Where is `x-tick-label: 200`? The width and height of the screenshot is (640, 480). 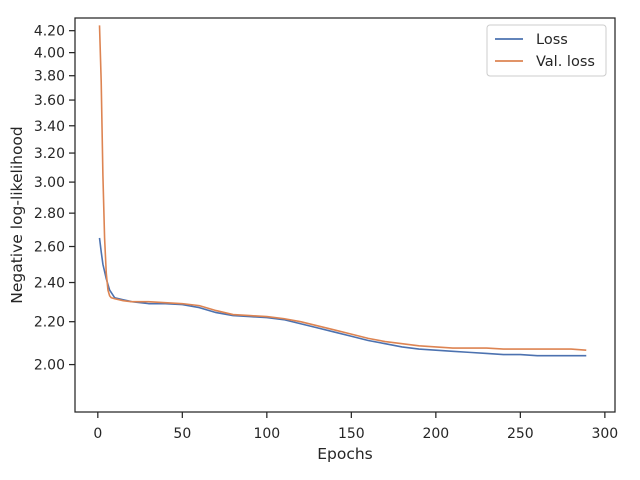 x-tick-label: 200 is located at coordinates (435, 434).